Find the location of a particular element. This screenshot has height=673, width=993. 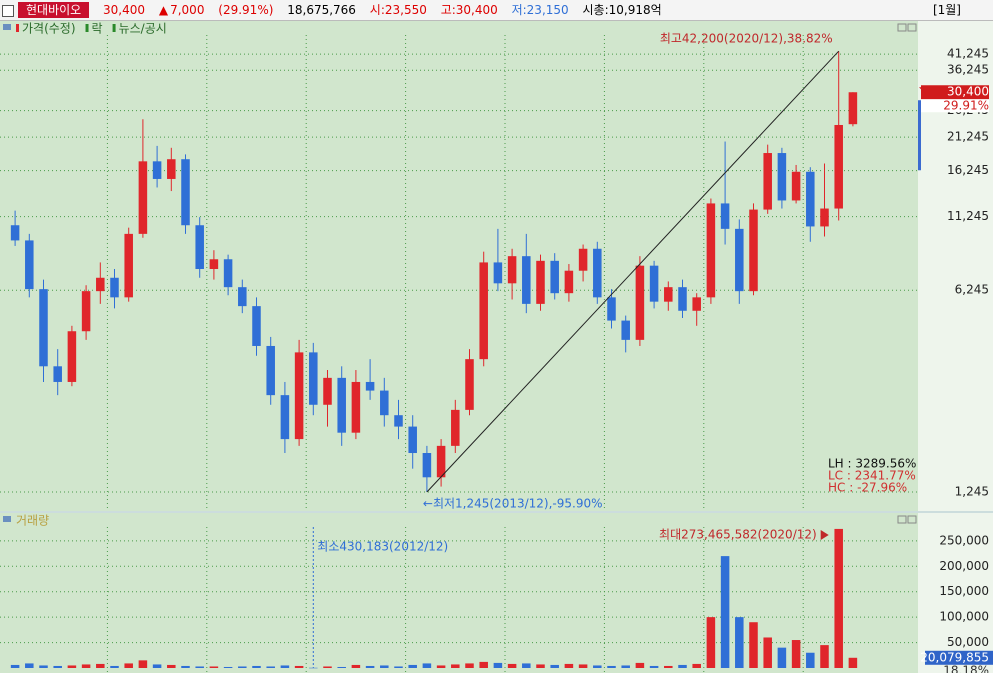

up-arrow: ▲ is located at coordinates (163, 10).